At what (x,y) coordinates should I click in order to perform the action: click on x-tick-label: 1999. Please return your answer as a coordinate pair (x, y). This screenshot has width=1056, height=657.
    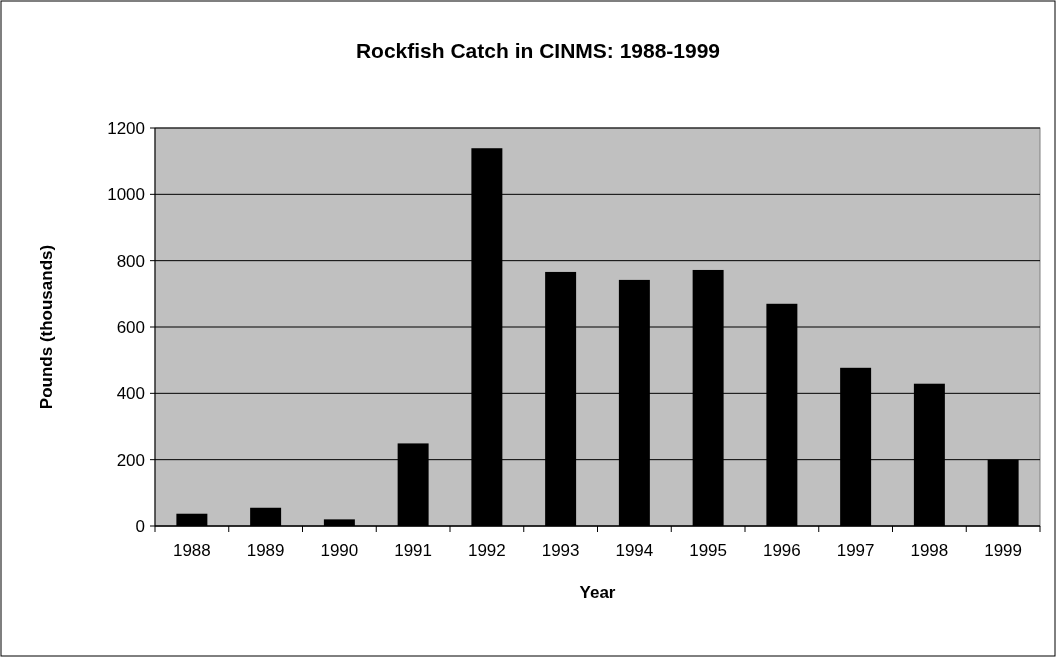
    Looking at the image, I should click on (1003, 550).